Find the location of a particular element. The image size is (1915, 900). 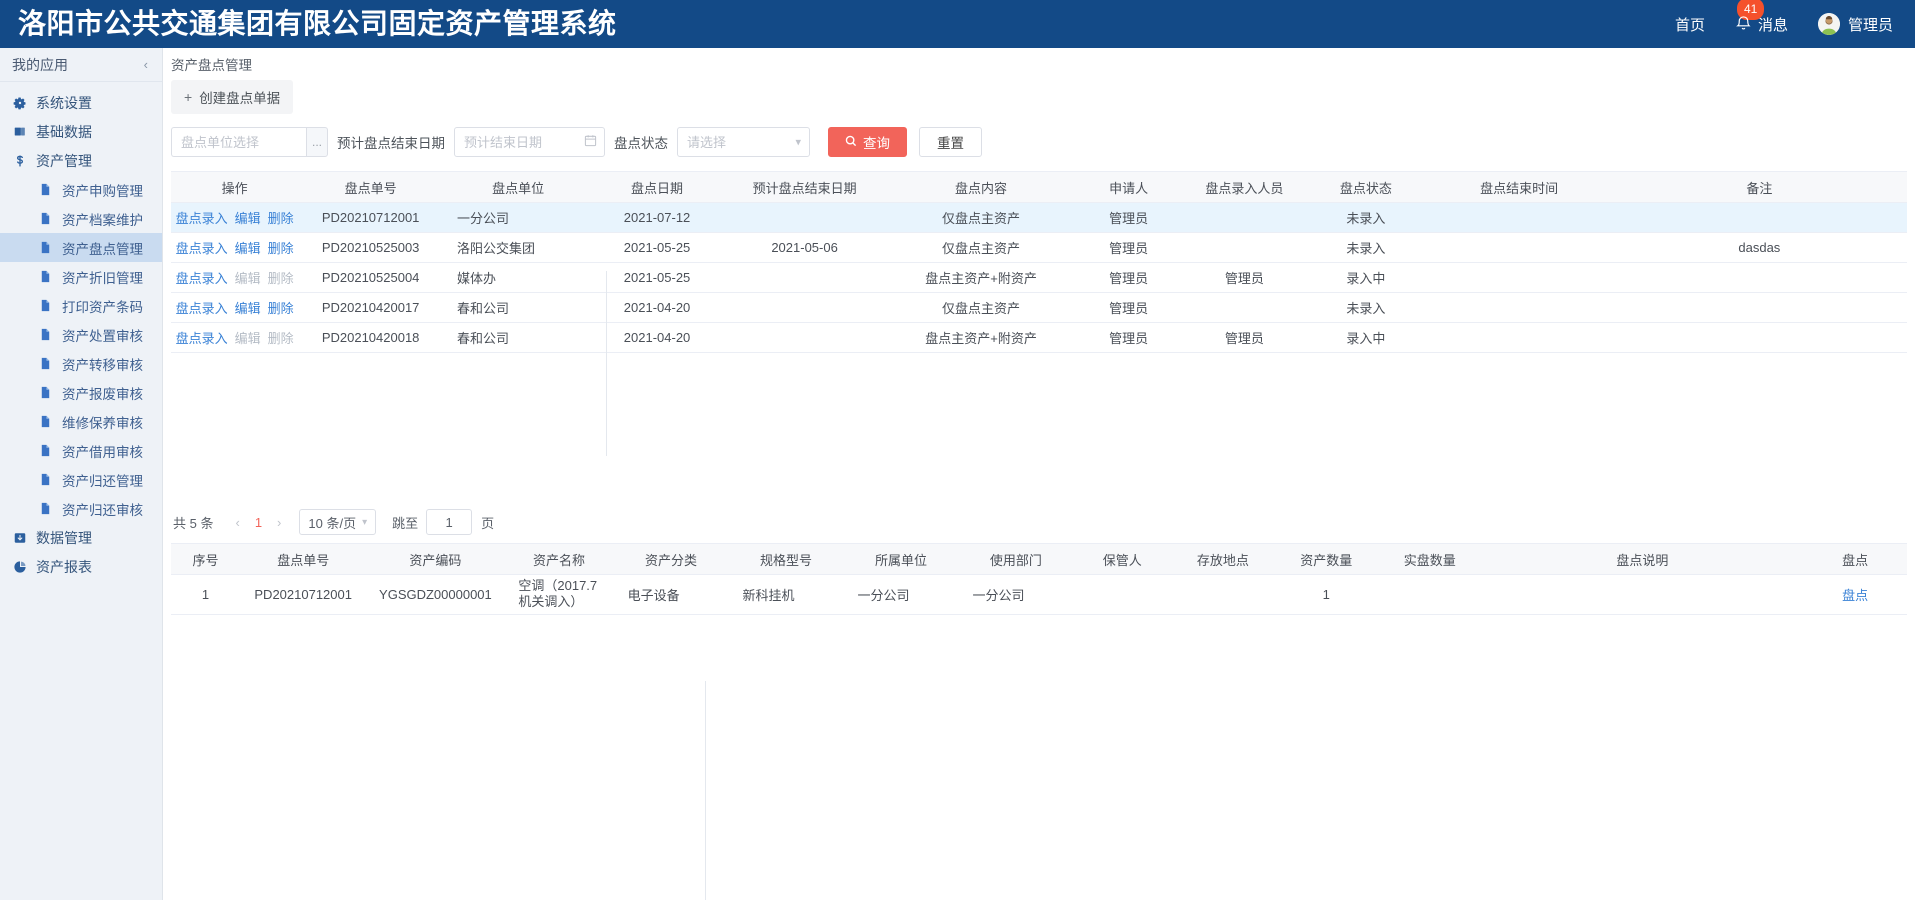

inventory-content: 仅盘点主资产 is located at coordinates (981, 217).